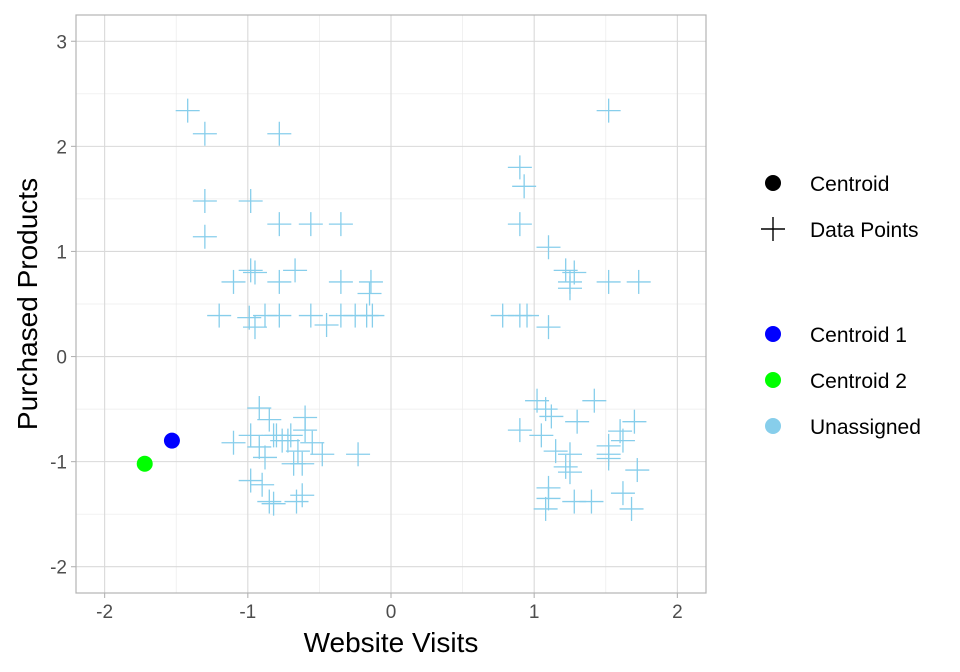 The height and width of the screenshot is (672, 960). Describe the element at coordinates (534, 612) in the screenshot. I see `x-tick-label: 1` at that location.